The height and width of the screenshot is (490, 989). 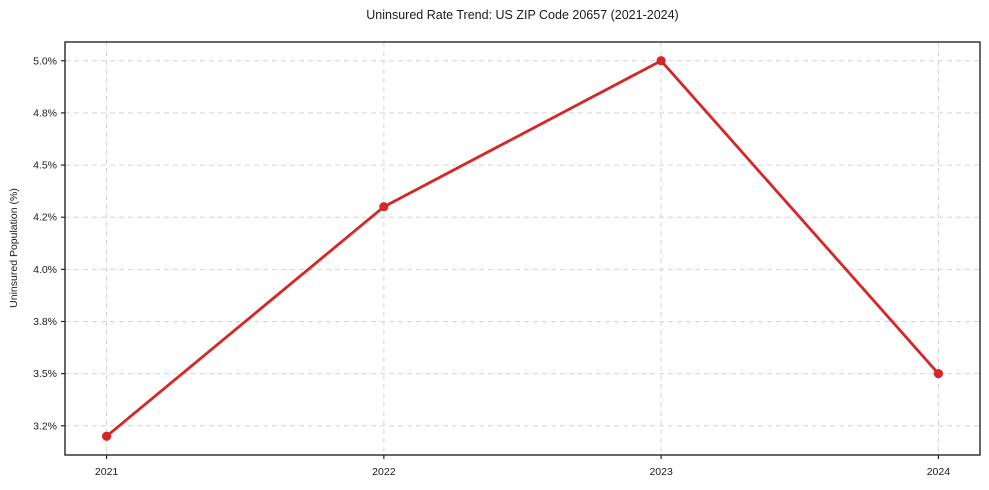 What do you see at coordinates (45, 322) in the screenshot?
I see `y-tick-label: 3.8%` at bounding box center [45, 322].